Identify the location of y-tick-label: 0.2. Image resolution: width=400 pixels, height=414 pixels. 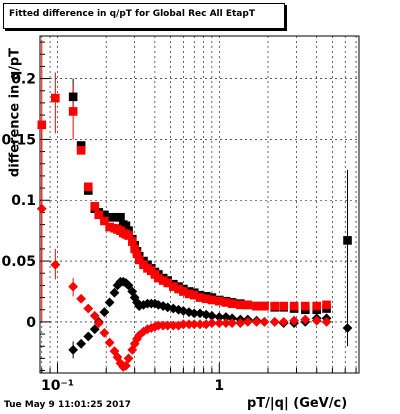
(23, 80).